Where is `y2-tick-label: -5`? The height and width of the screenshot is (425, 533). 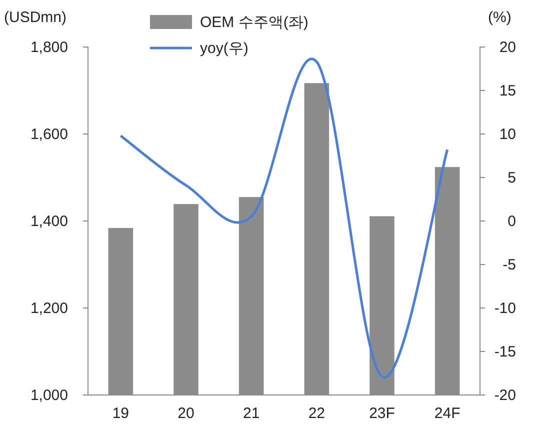
y2-tick-label: -5 is located at coordinates (509, 265).